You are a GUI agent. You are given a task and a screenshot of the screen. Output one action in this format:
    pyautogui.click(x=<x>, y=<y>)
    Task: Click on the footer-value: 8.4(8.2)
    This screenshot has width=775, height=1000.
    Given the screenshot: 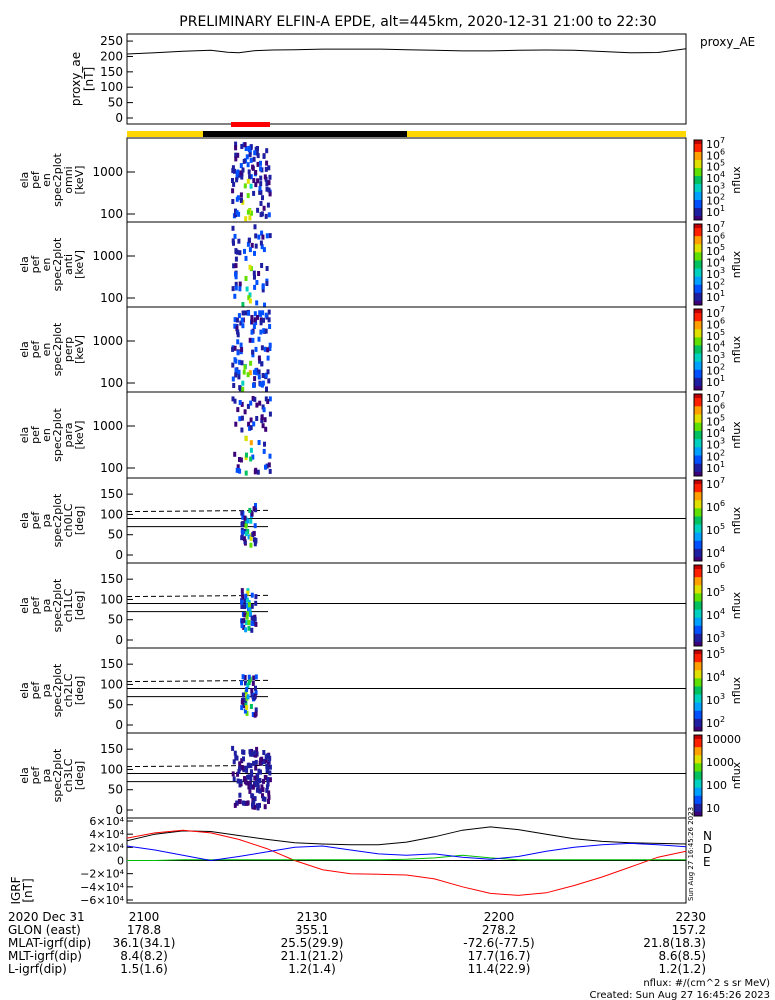 What is the action you would take?
    pyautogui.click(x=144, y=956)
    